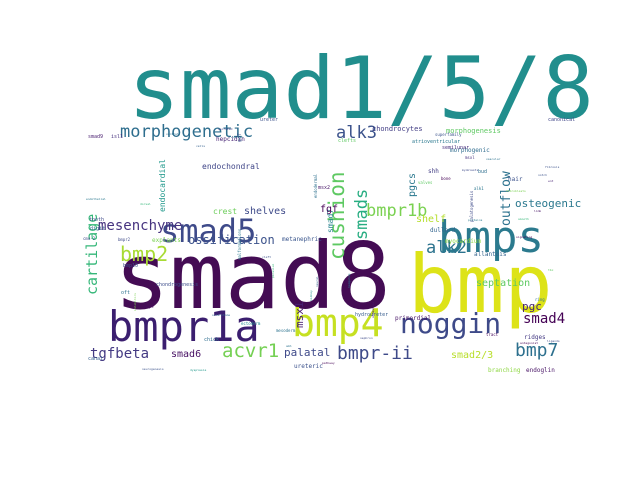 The height and width of the screenshot is (480, 640). What do you see at coordinates (162, 185) in the screenshot?
I see `word-endocardial: endocardial` at bounding box center [162, 185].